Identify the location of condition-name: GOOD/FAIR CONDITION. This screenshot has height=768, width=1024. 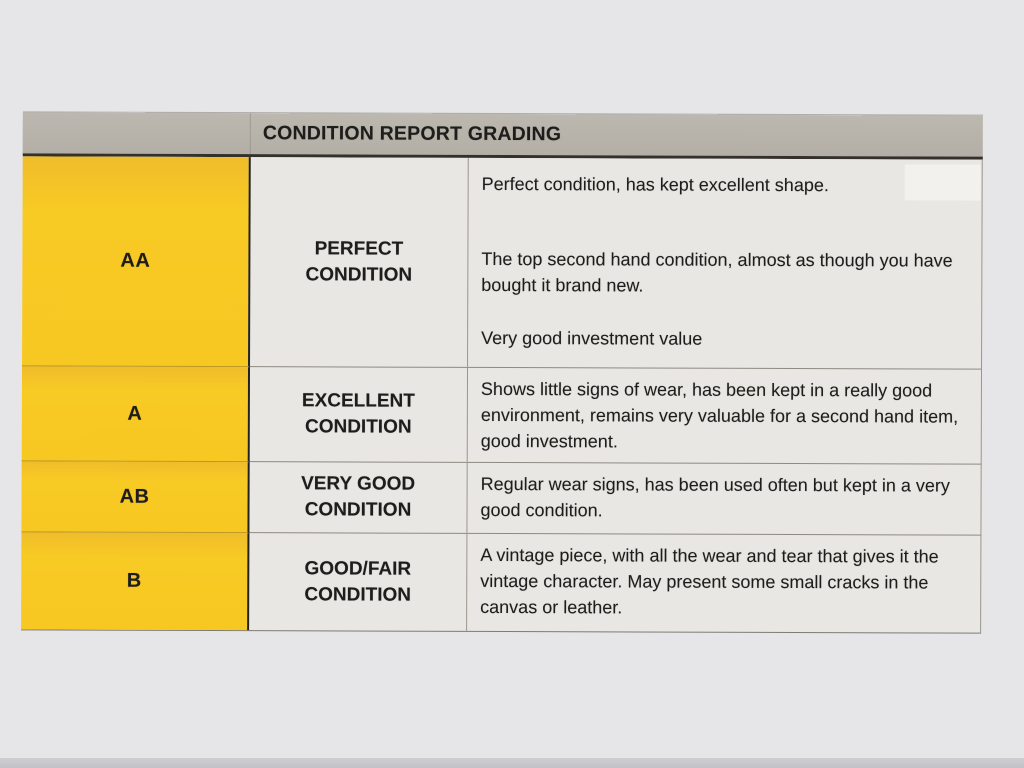
(358, 582).